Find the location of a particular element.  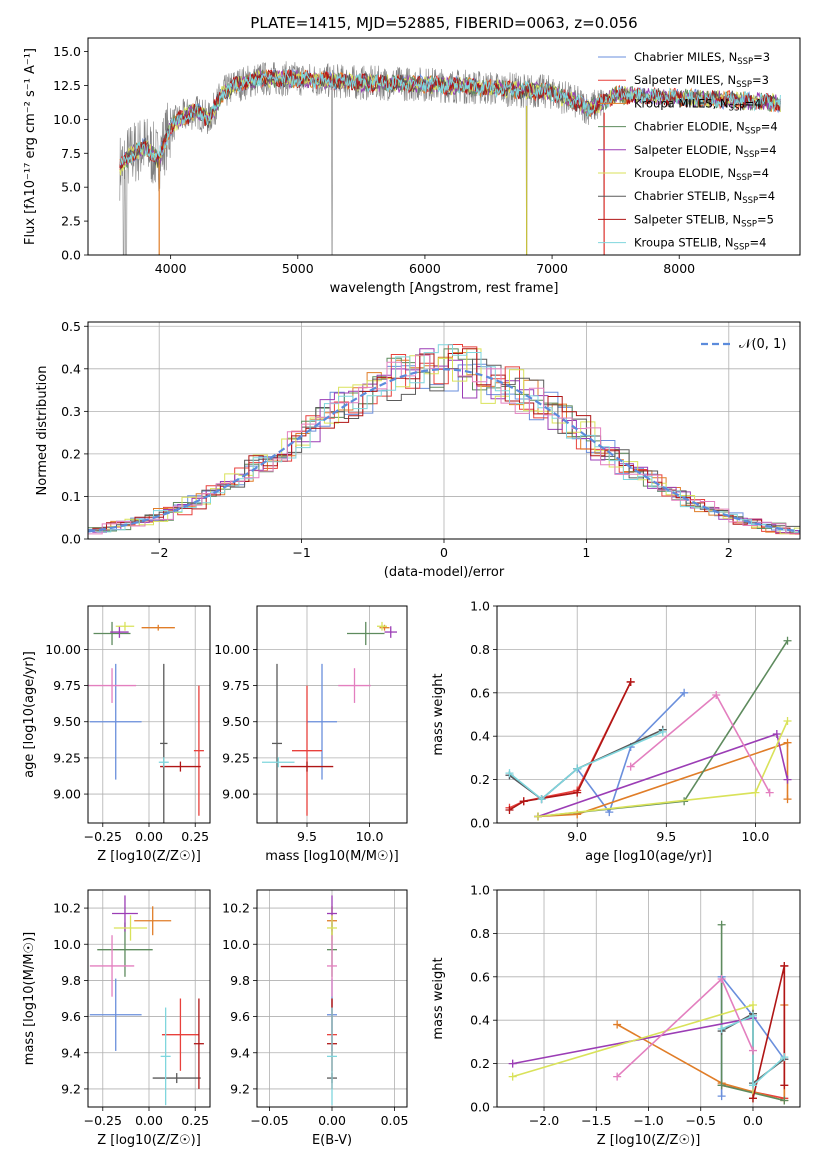

legend-label: Kroupa STELIB, NSSP=4 is located at coordinates (700, 244).